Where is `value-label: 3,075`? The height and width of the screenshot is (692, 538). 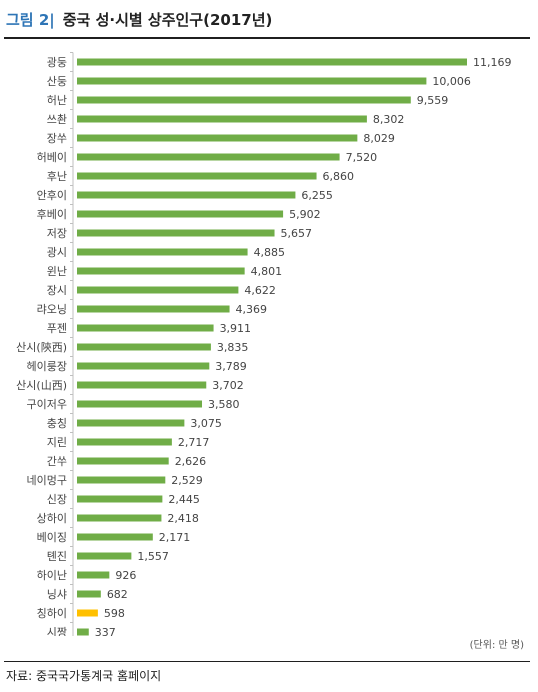 value-label: 3,075 is located at coordinates (206, 423).